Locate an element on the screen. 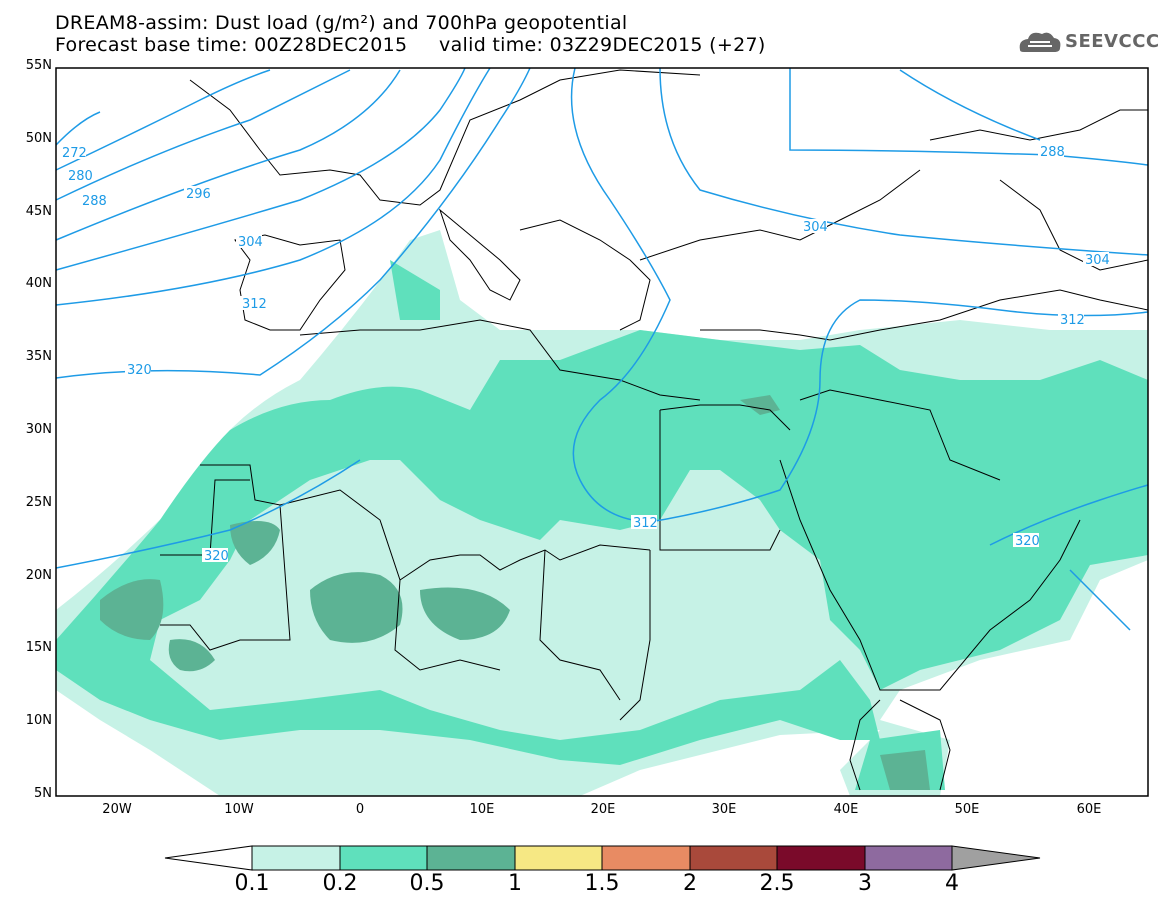 This screenshot has width=1165, height=907. lon-label: 10W is located at coordinates (239, 809).